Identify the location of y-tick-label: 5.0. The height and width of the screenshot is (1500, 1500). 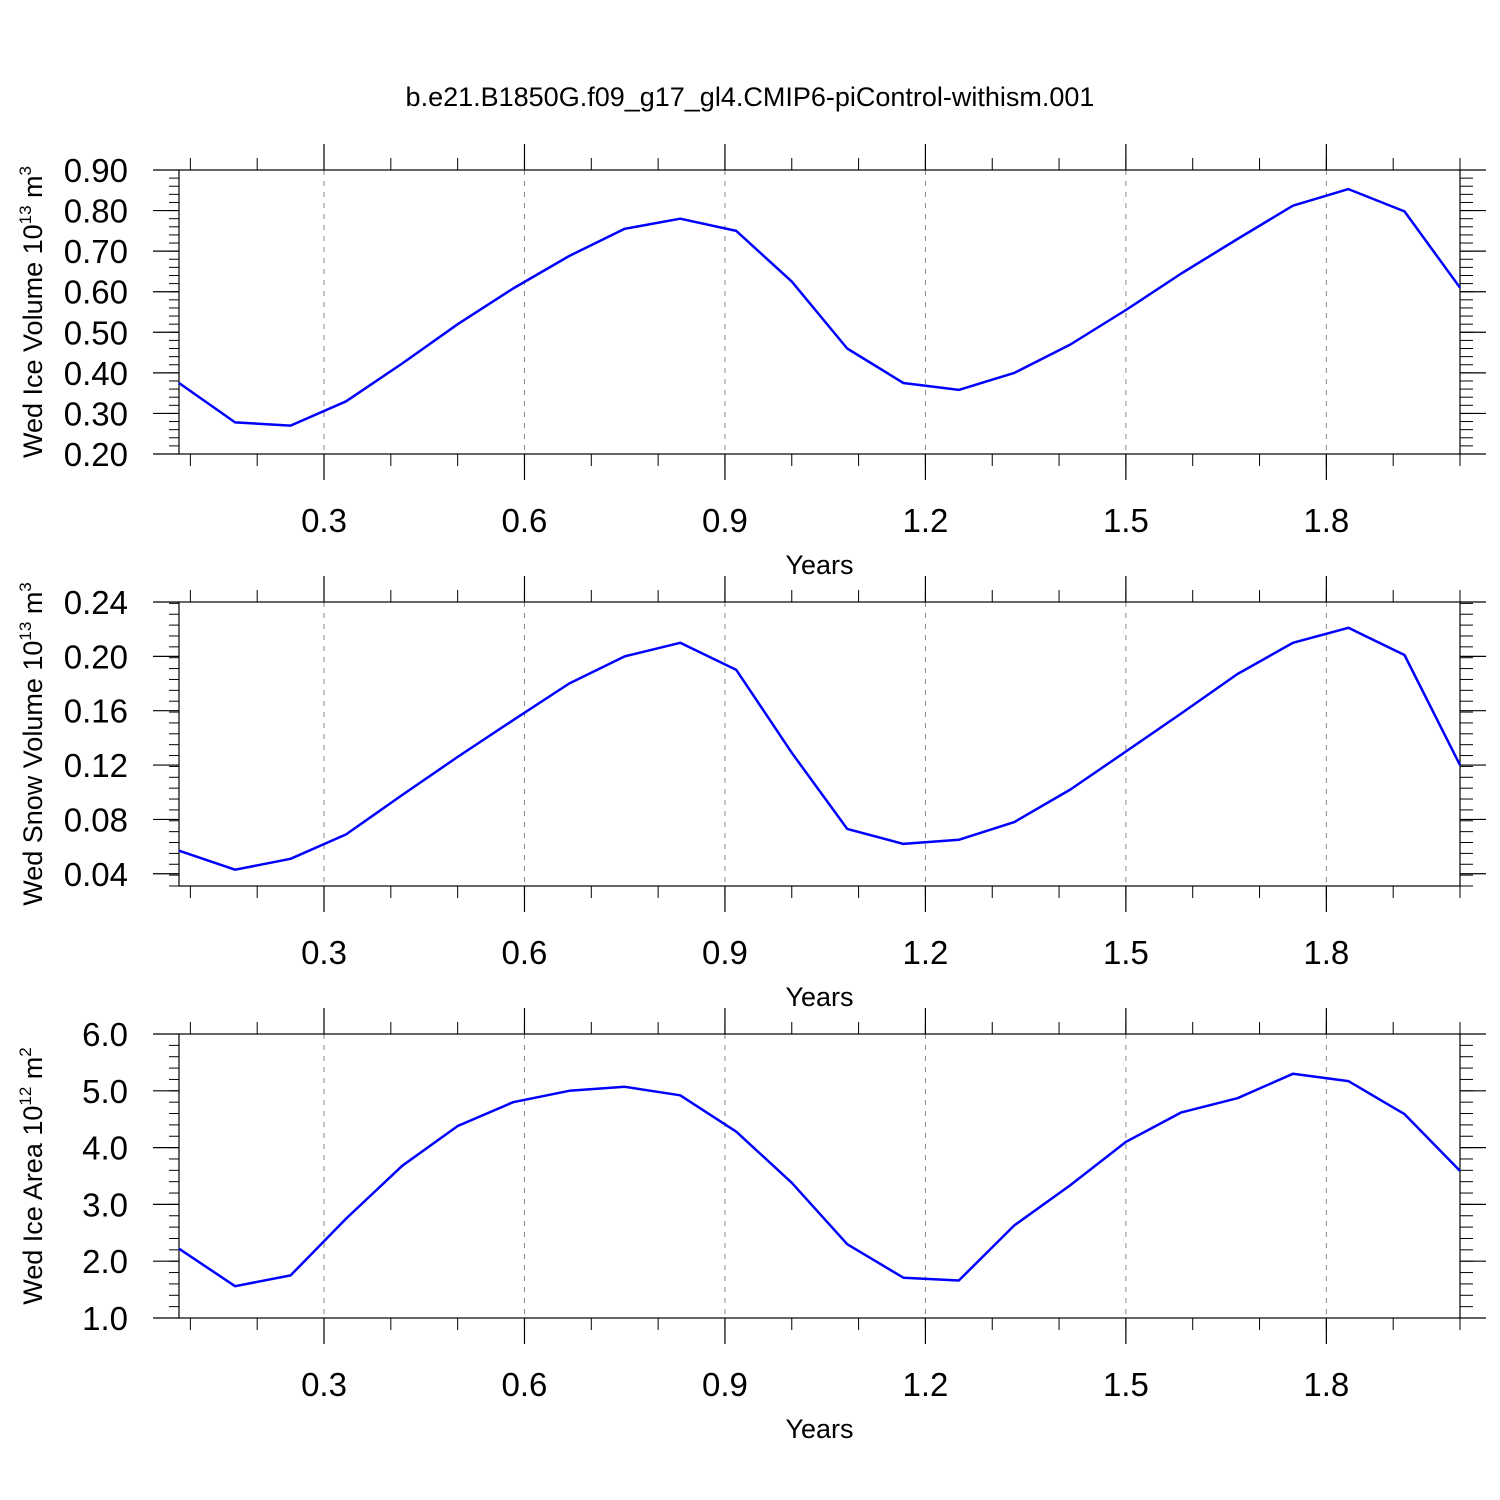
(105, 1091).